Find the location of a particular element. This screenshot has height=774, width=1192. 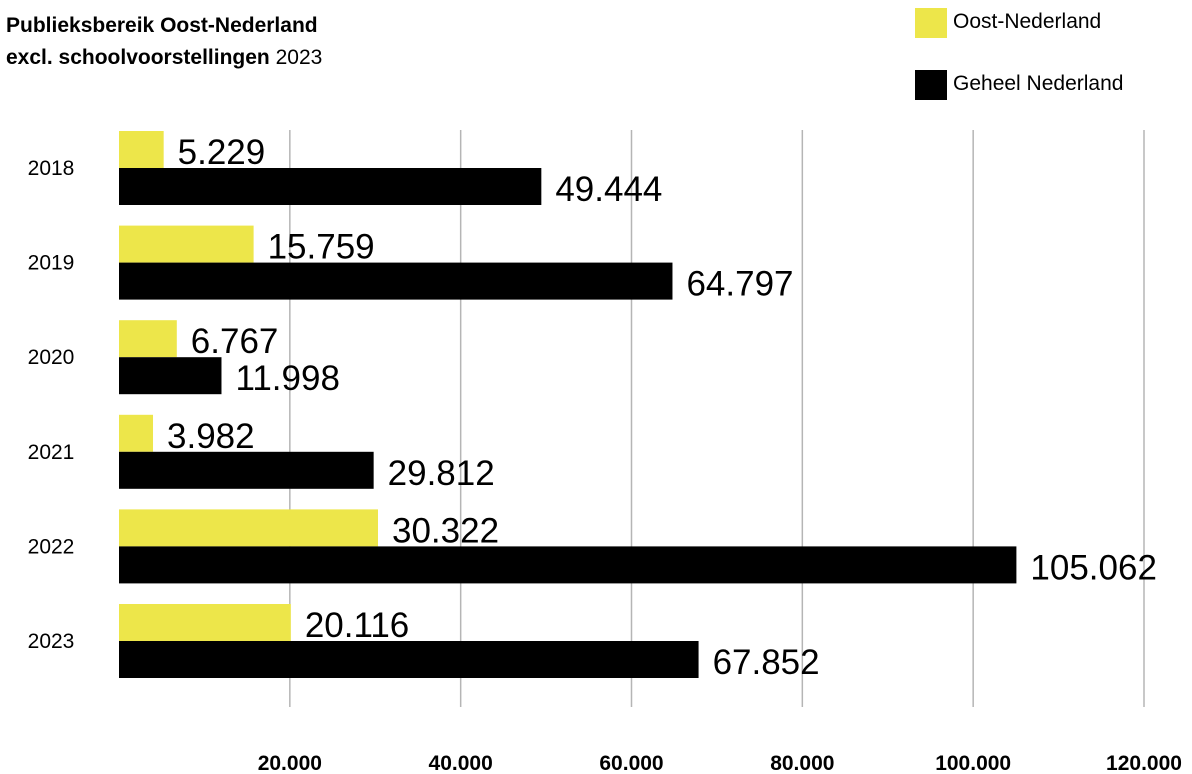

data-label-nederland-2023: 67.852 is located at coordinates (766, 662).